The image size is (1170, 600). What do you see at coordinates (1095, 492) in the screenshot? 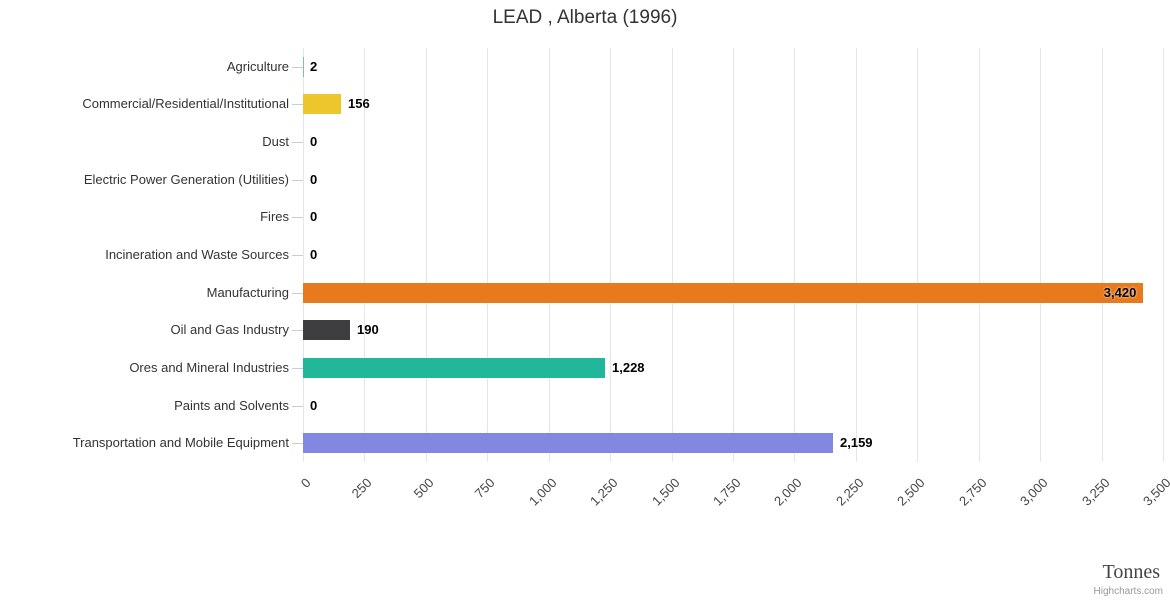
I see `x-axis-tick-label: 3,250` at bounding box center [1095, 492].